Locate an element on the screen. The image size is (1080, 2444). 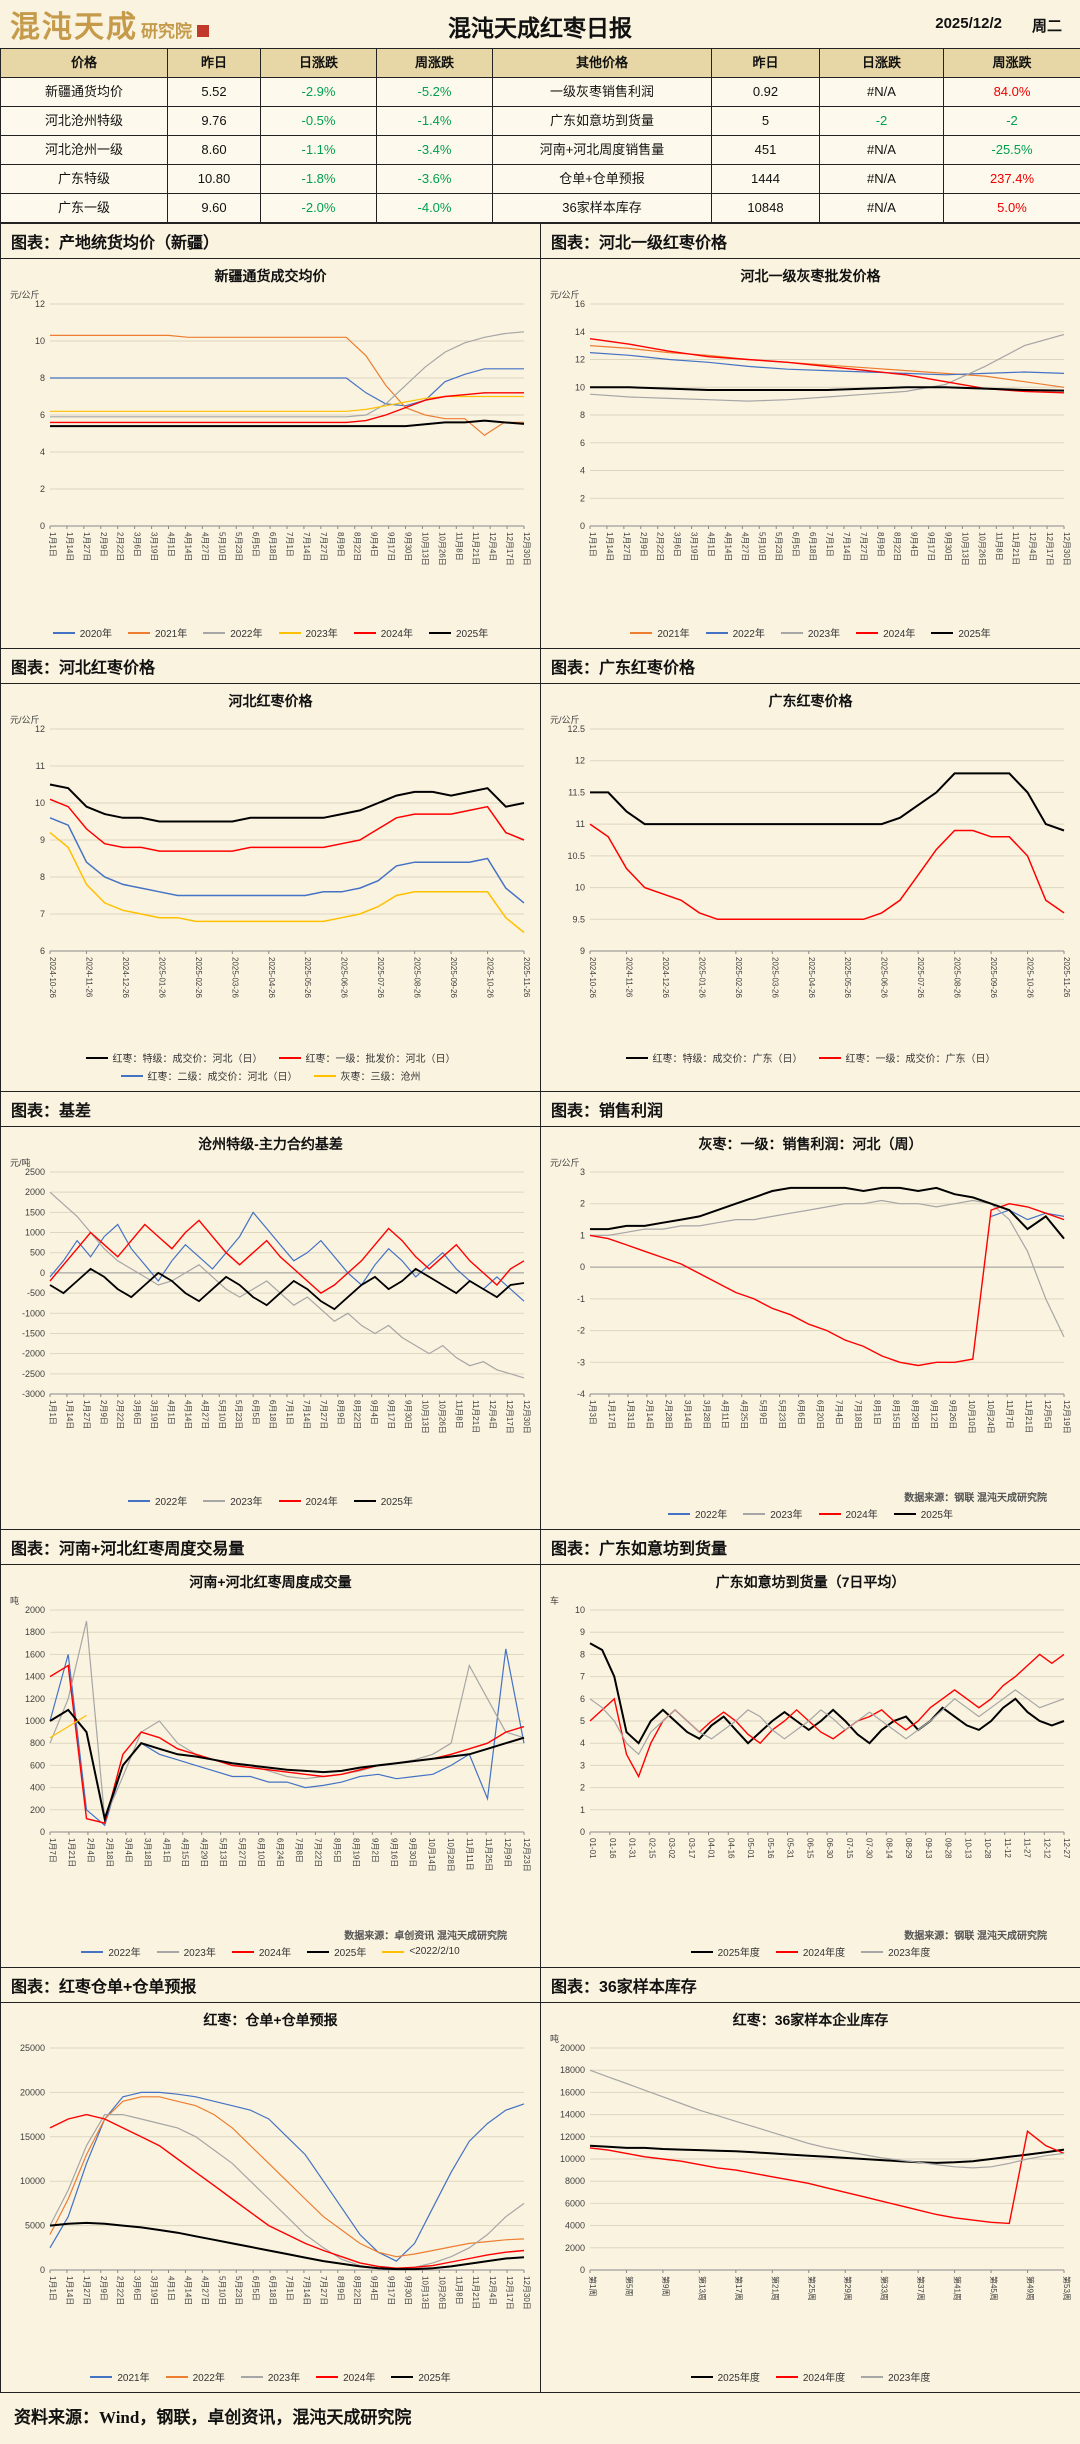
series-2022年 is located at coordinates (287, 2177).